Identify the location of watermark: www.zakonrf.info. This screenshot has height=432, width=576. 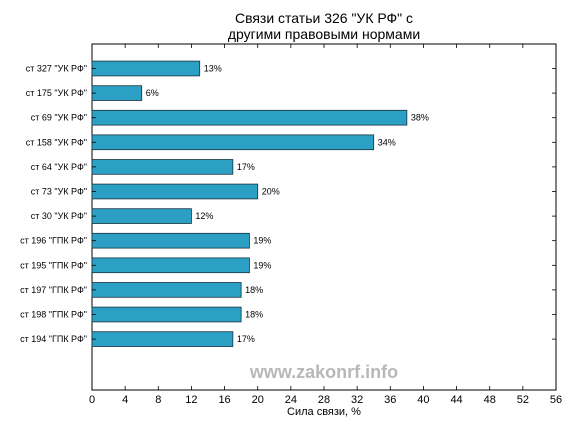
(323, 372).